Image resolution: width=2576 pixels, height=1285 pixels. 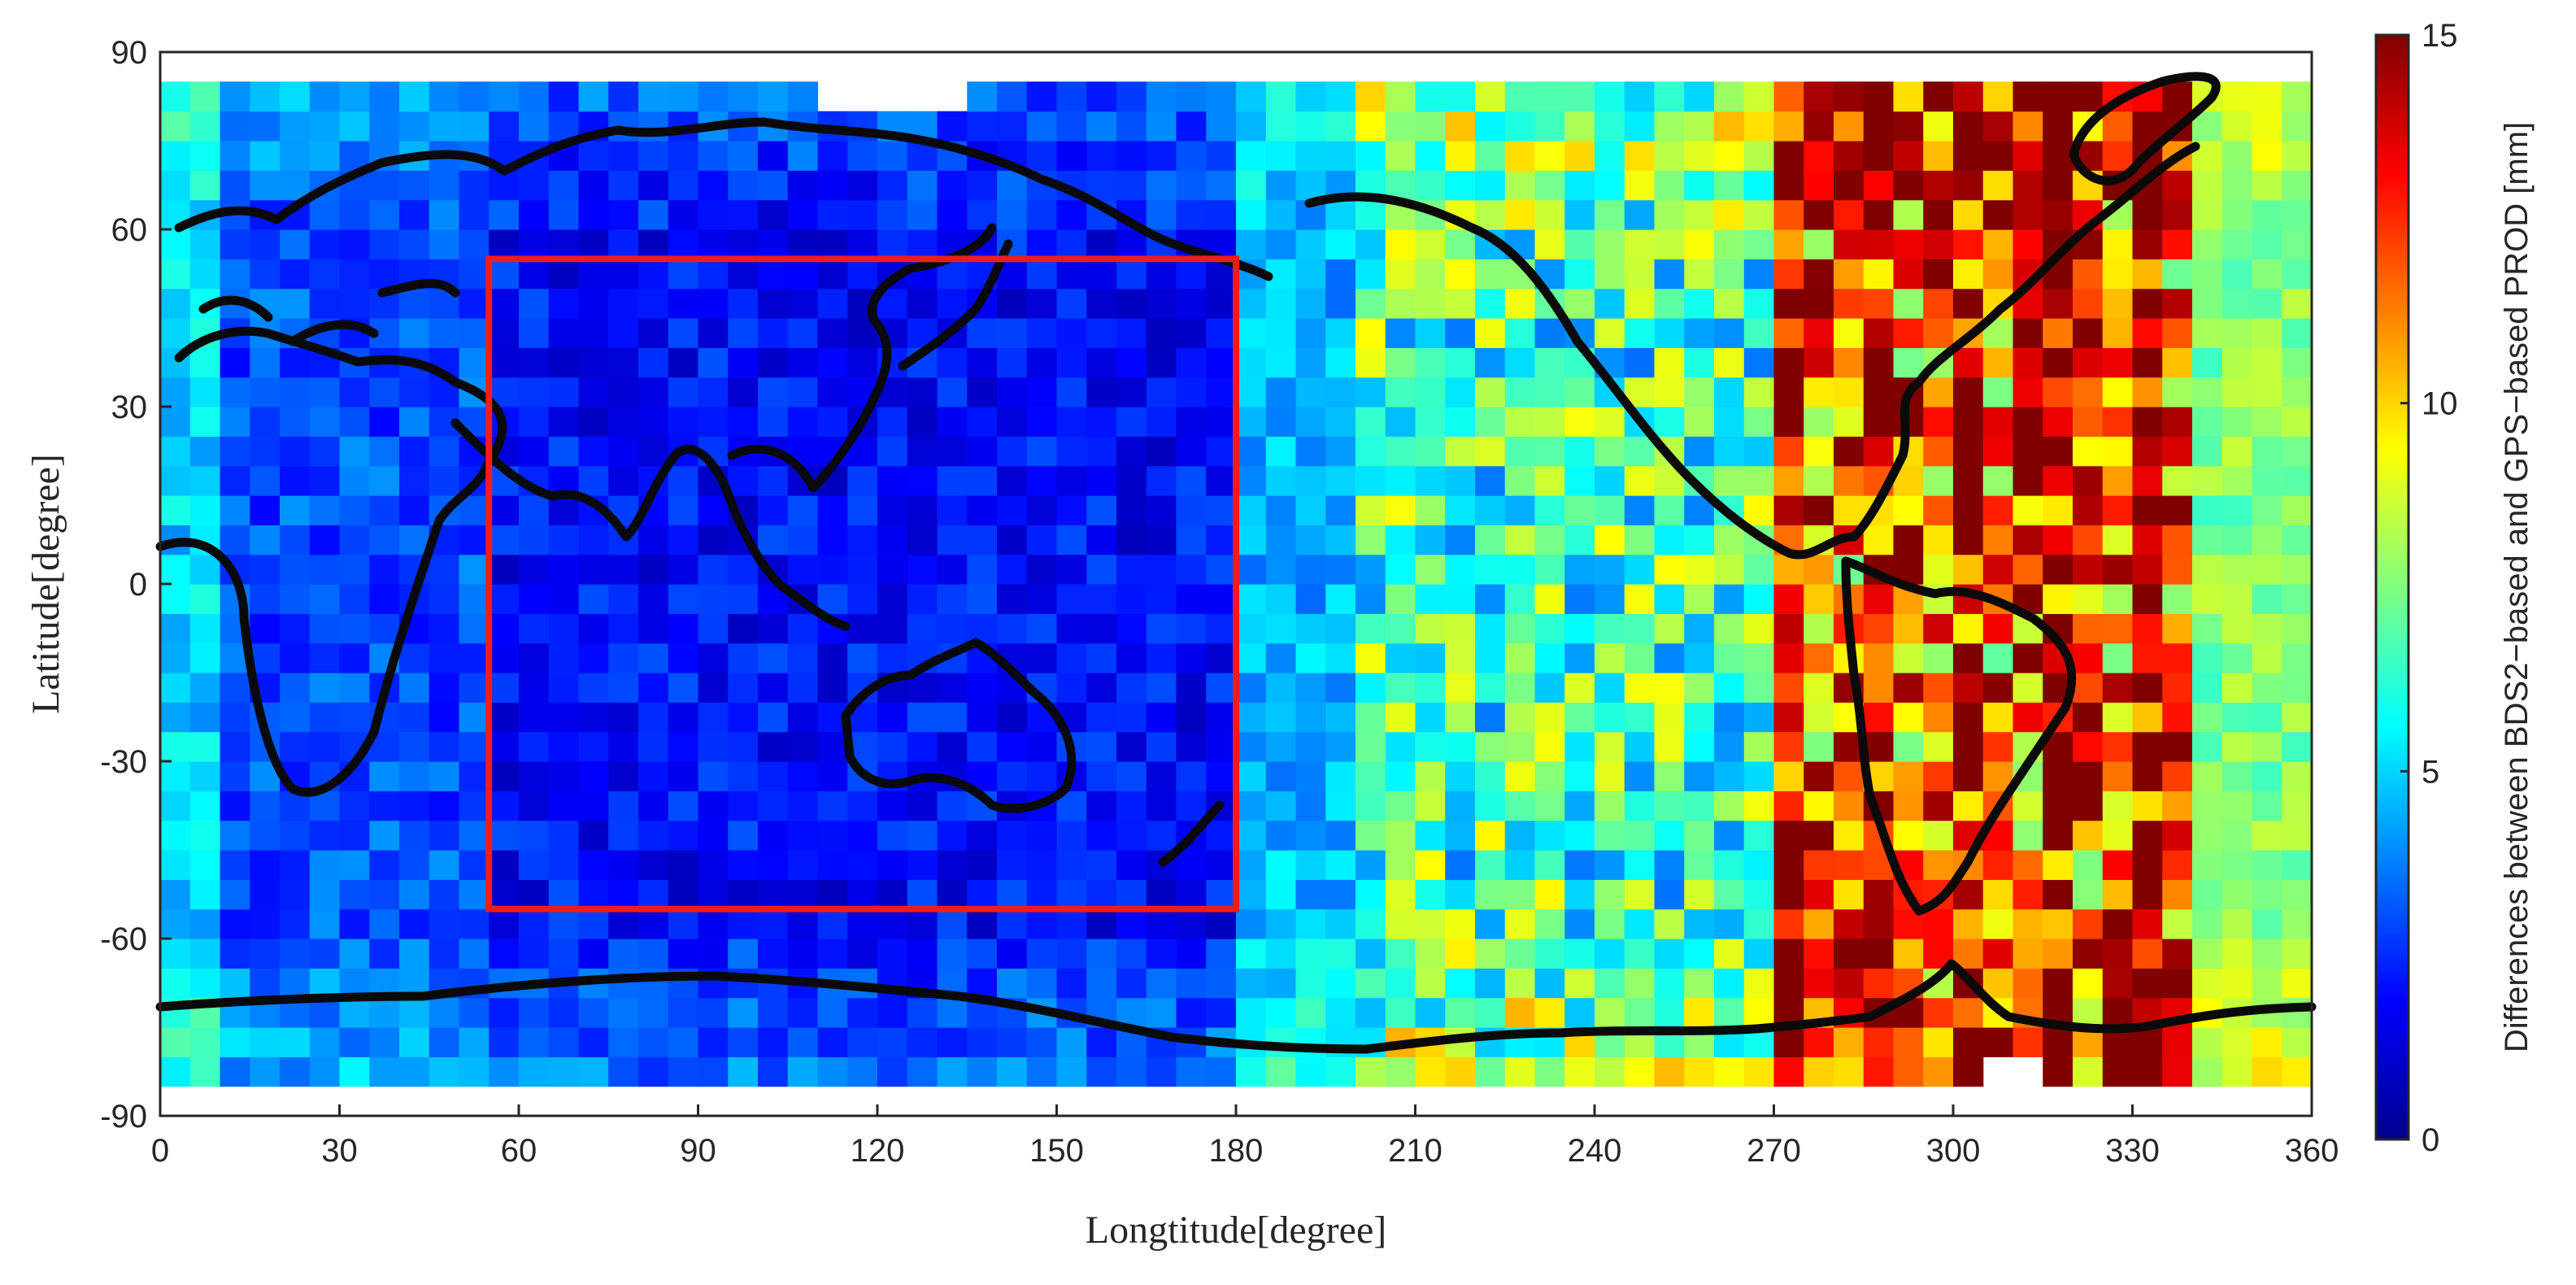 What do you see at coordinates (2145, 128) in the screenshot?
I see `coastline-greenland` at bounding box center [2145, 128].